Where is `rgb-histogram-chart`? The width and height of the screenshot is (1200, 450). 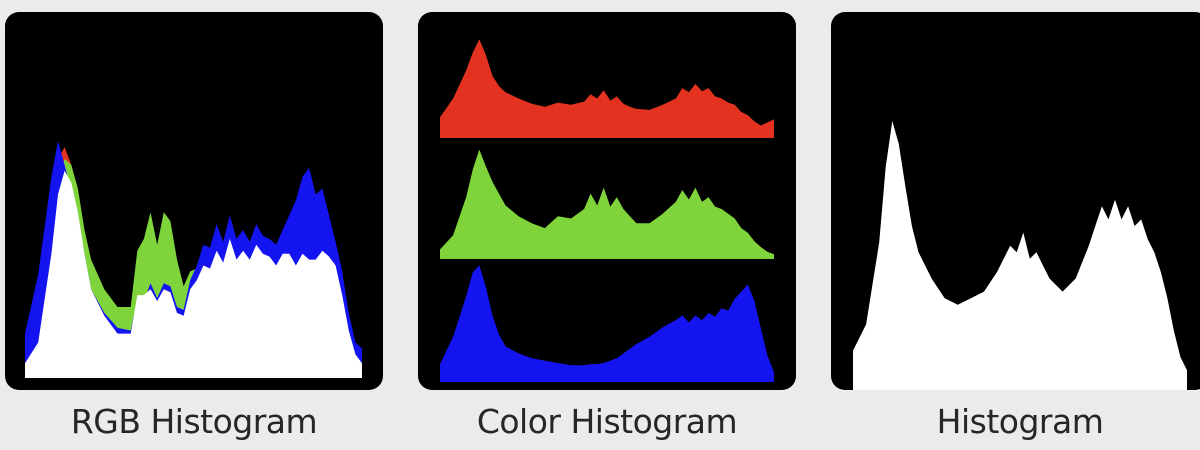 rgb-histogram-chart is located at coordinates (193, 259).